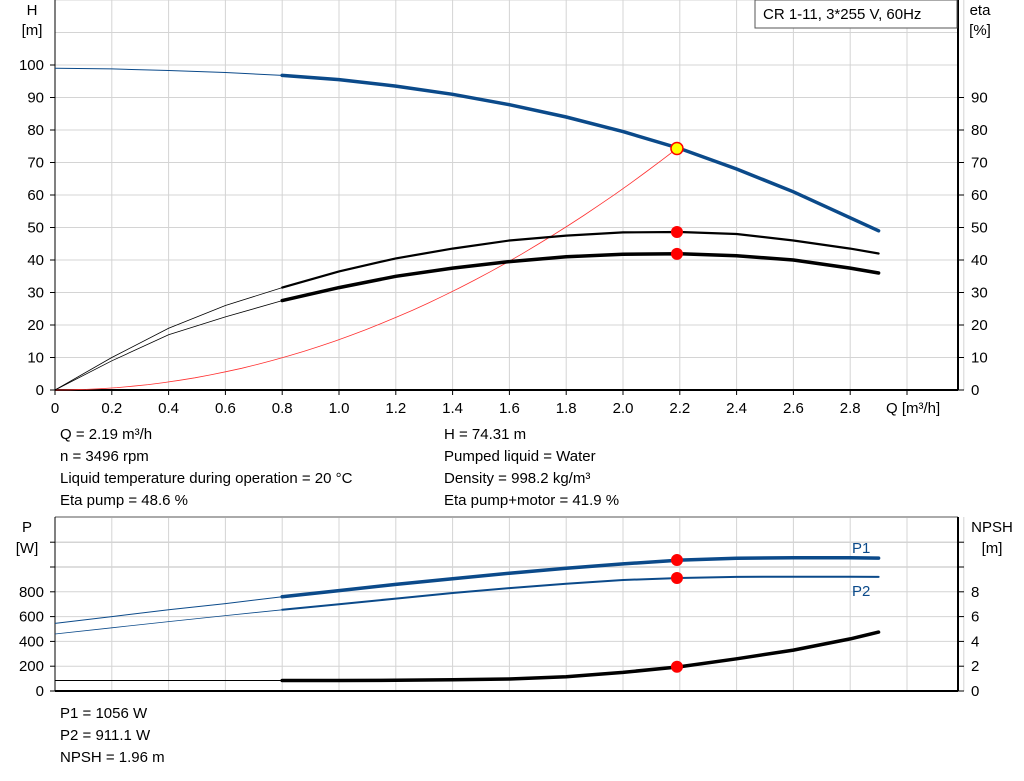 This screenshot has width=1024, height=781. What do you see at coordinates (861, 548) in the screenshot?
I see `p1-label: P1` at bounding box center [861, 548].